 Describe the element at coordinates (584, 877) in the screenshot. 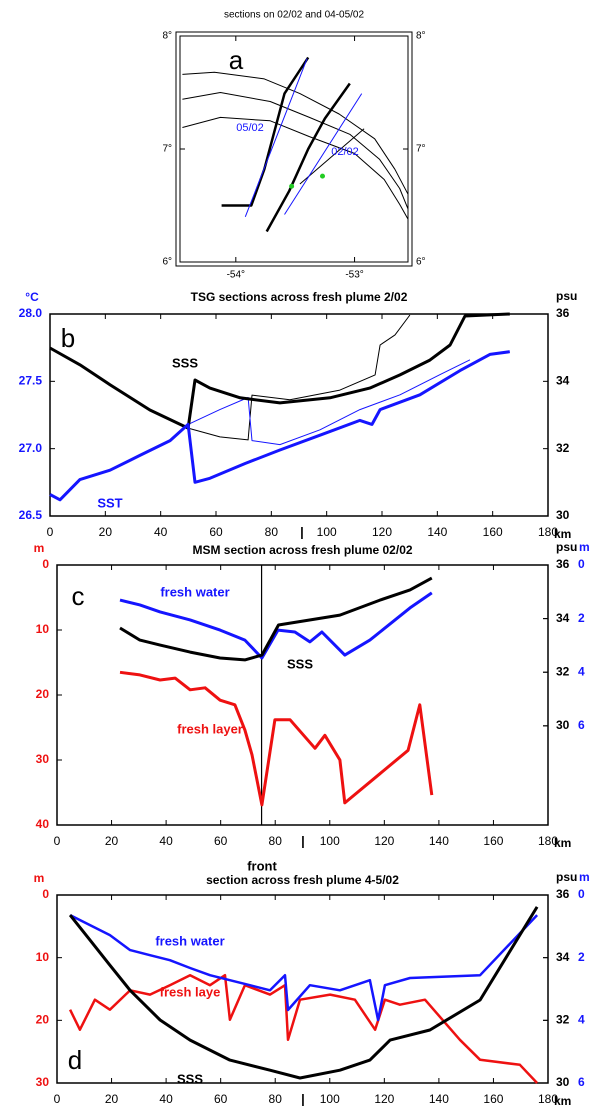

I see `y3-unit-label: m` at that location.